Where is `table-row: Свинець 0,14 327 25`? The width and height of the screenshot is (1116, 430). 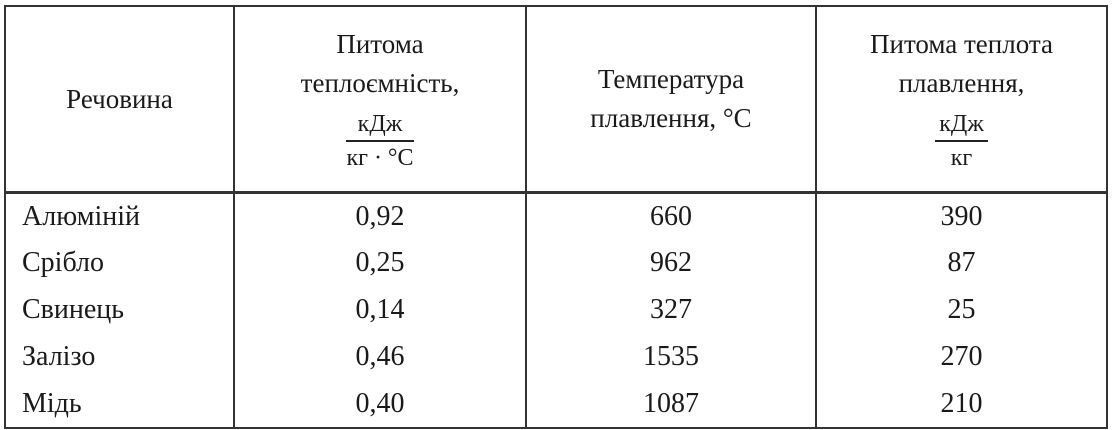
table-row: Свинець 0,14 327 25 is located at coordinates (556, 310).